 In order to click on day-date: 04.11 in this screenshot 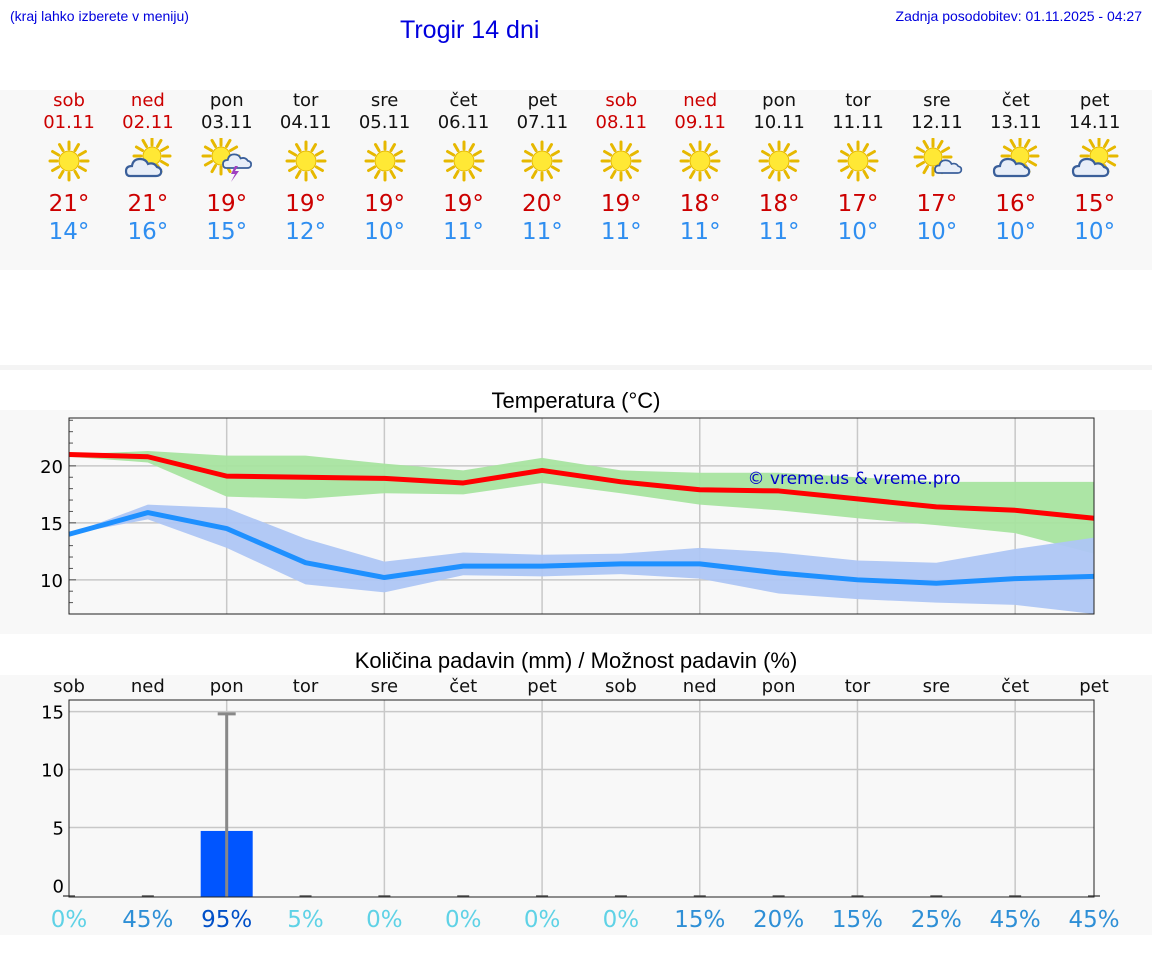, I will do `click(305, 122)`.